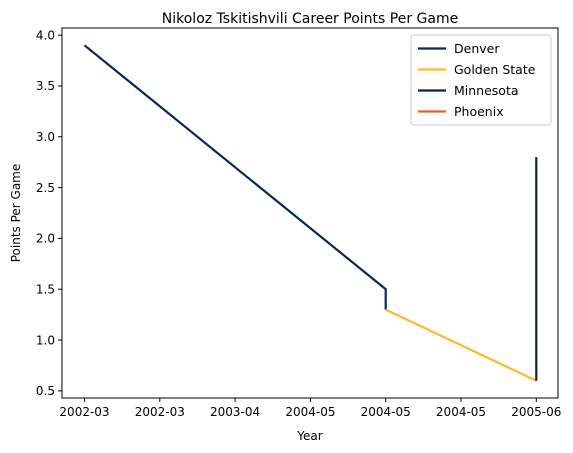 This screenshot has height=453, width=573. I want to click on legend-label: Golden State, so click(495, 69).